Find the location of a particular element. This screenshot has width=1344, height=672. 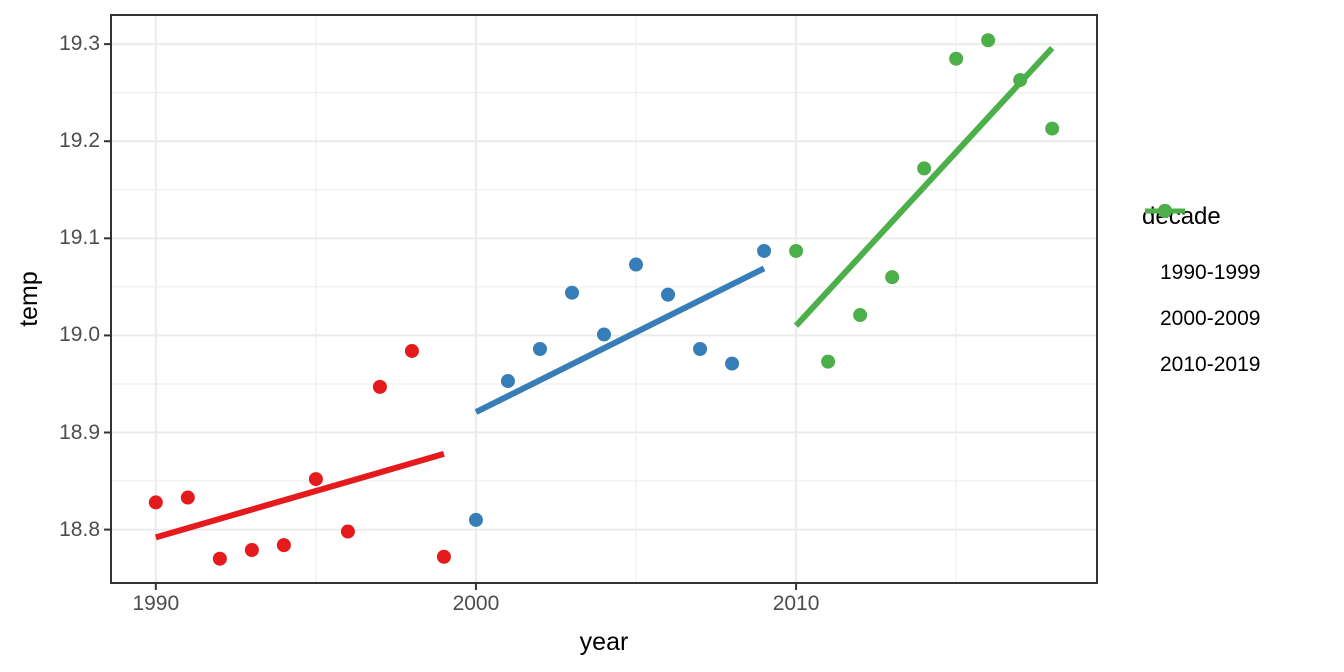

legend-item-2010-2019: 2010-2019 is located at coordinates (1242, 296).